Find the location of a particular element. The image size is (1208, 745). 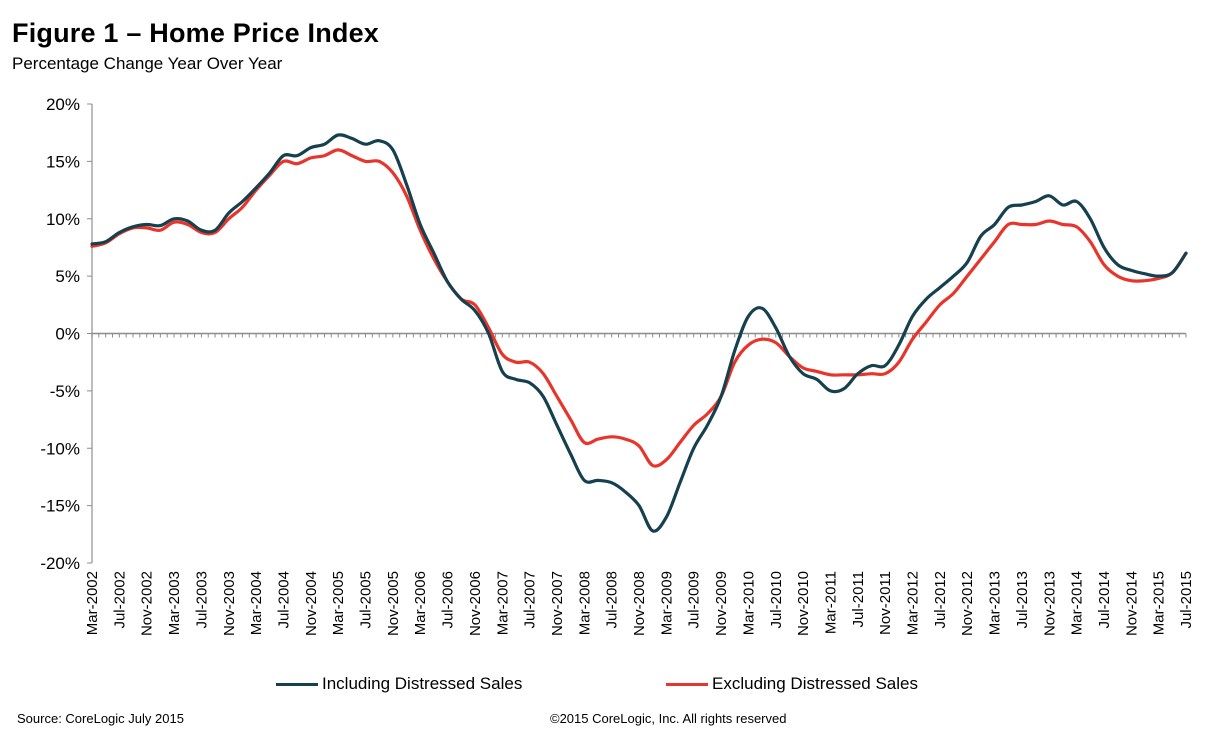

x-tick-label: Jul-2005 is located at coordinates (366, 600).